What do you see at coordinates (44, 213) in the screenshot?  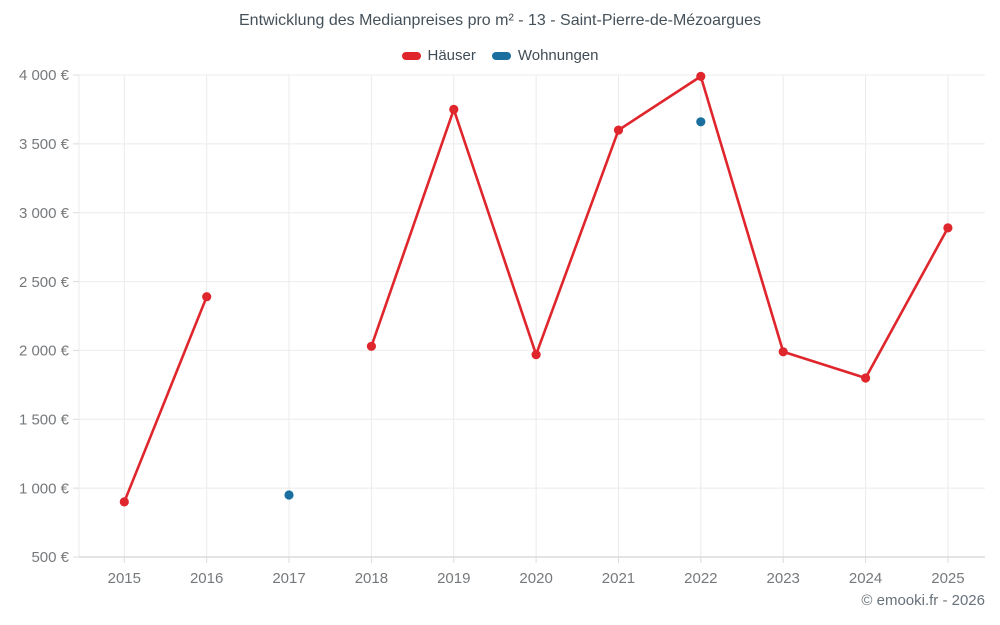 I see `y-tick-label: 3 000 €` at bounding box center [44, 213].